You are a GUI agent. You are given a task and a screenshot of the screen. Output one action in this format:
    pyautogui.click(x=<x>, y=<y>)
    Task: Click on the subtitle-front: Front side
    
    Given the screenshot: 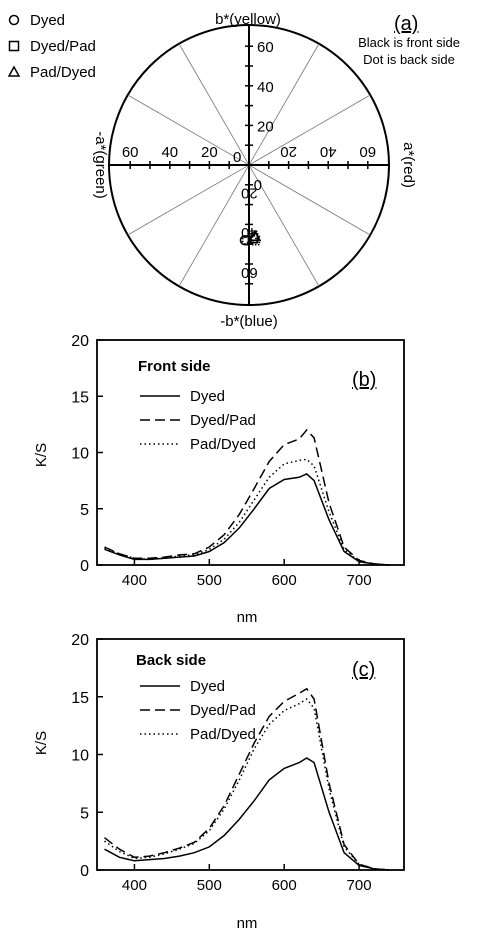 What is the action you would take?
    pyautogui.click(x=174, y=366)
    